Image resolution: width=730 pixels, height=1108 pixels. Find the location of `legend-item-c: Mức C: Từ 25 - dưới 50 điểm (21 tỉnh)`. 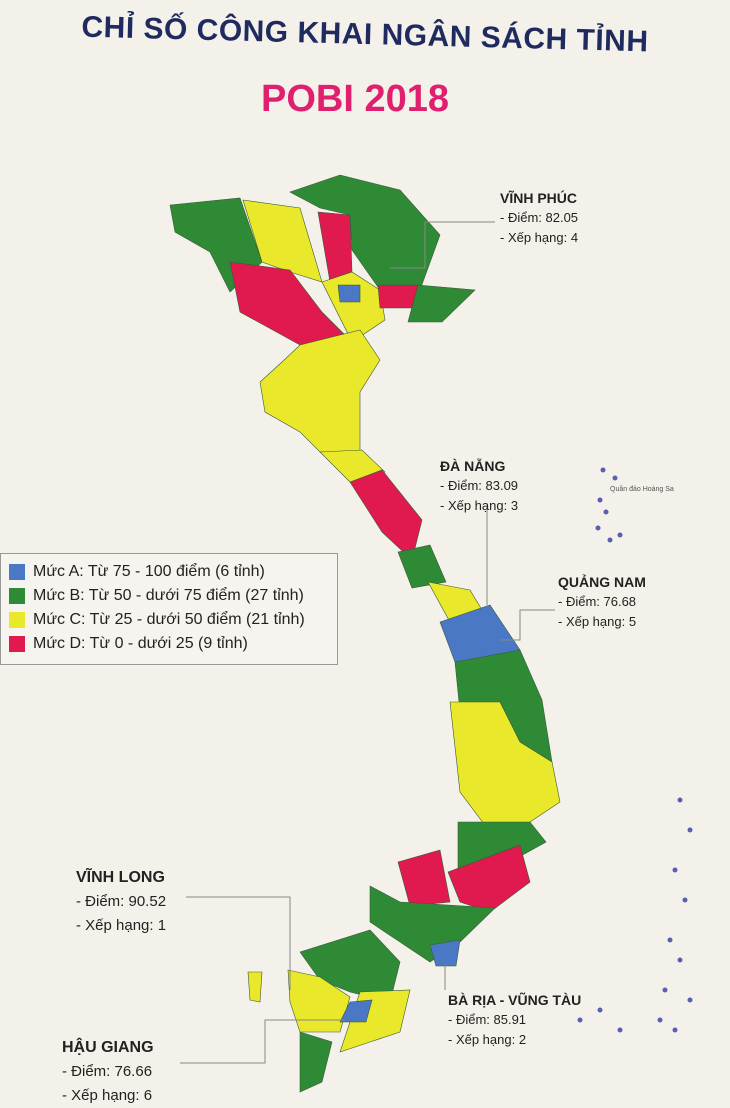

legend-item-c: Mức C: Từ 25 - dưới 50 điểm (21 tỉnh) is located at coordinates (173, 620).